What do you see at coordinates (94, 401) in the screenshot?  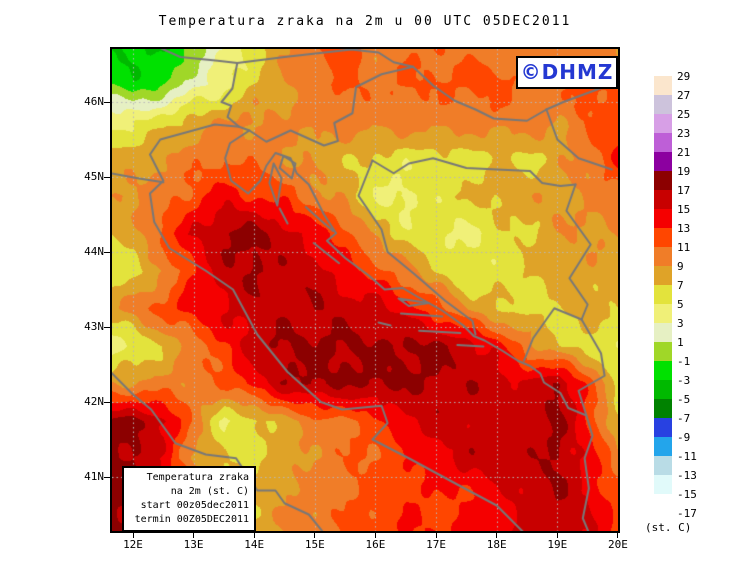 I see `y-axis-label: 42N` at bounding box center [94, 401].